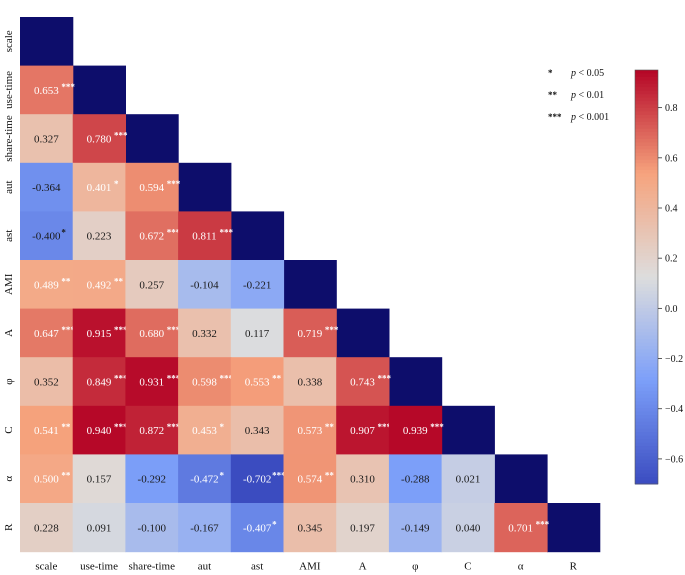 This screenshot has height=575, width=685. I want to click on cell-AMI-share-time, so click(152, 285).